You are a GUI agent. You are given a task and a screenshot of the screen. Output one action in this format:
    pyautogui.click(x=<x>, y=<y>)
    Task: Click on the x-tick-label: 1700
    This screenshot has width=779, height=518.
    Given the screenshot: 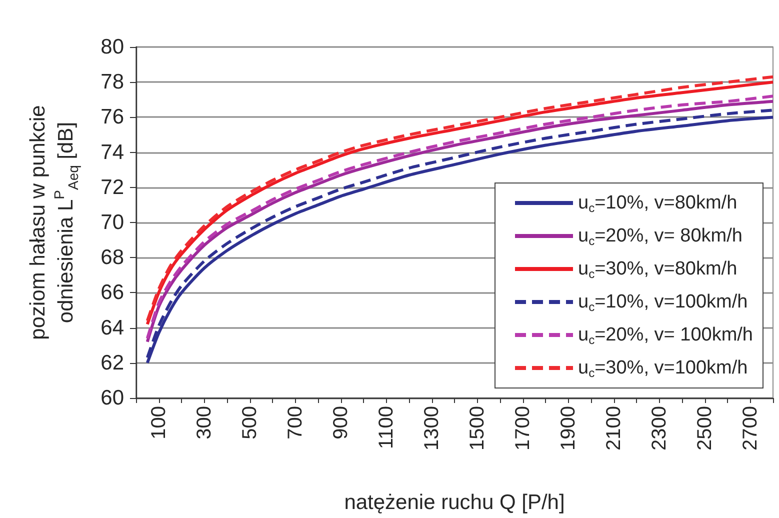 What is the action you would take?
    pyautogui.click(x=523, y=428)
    